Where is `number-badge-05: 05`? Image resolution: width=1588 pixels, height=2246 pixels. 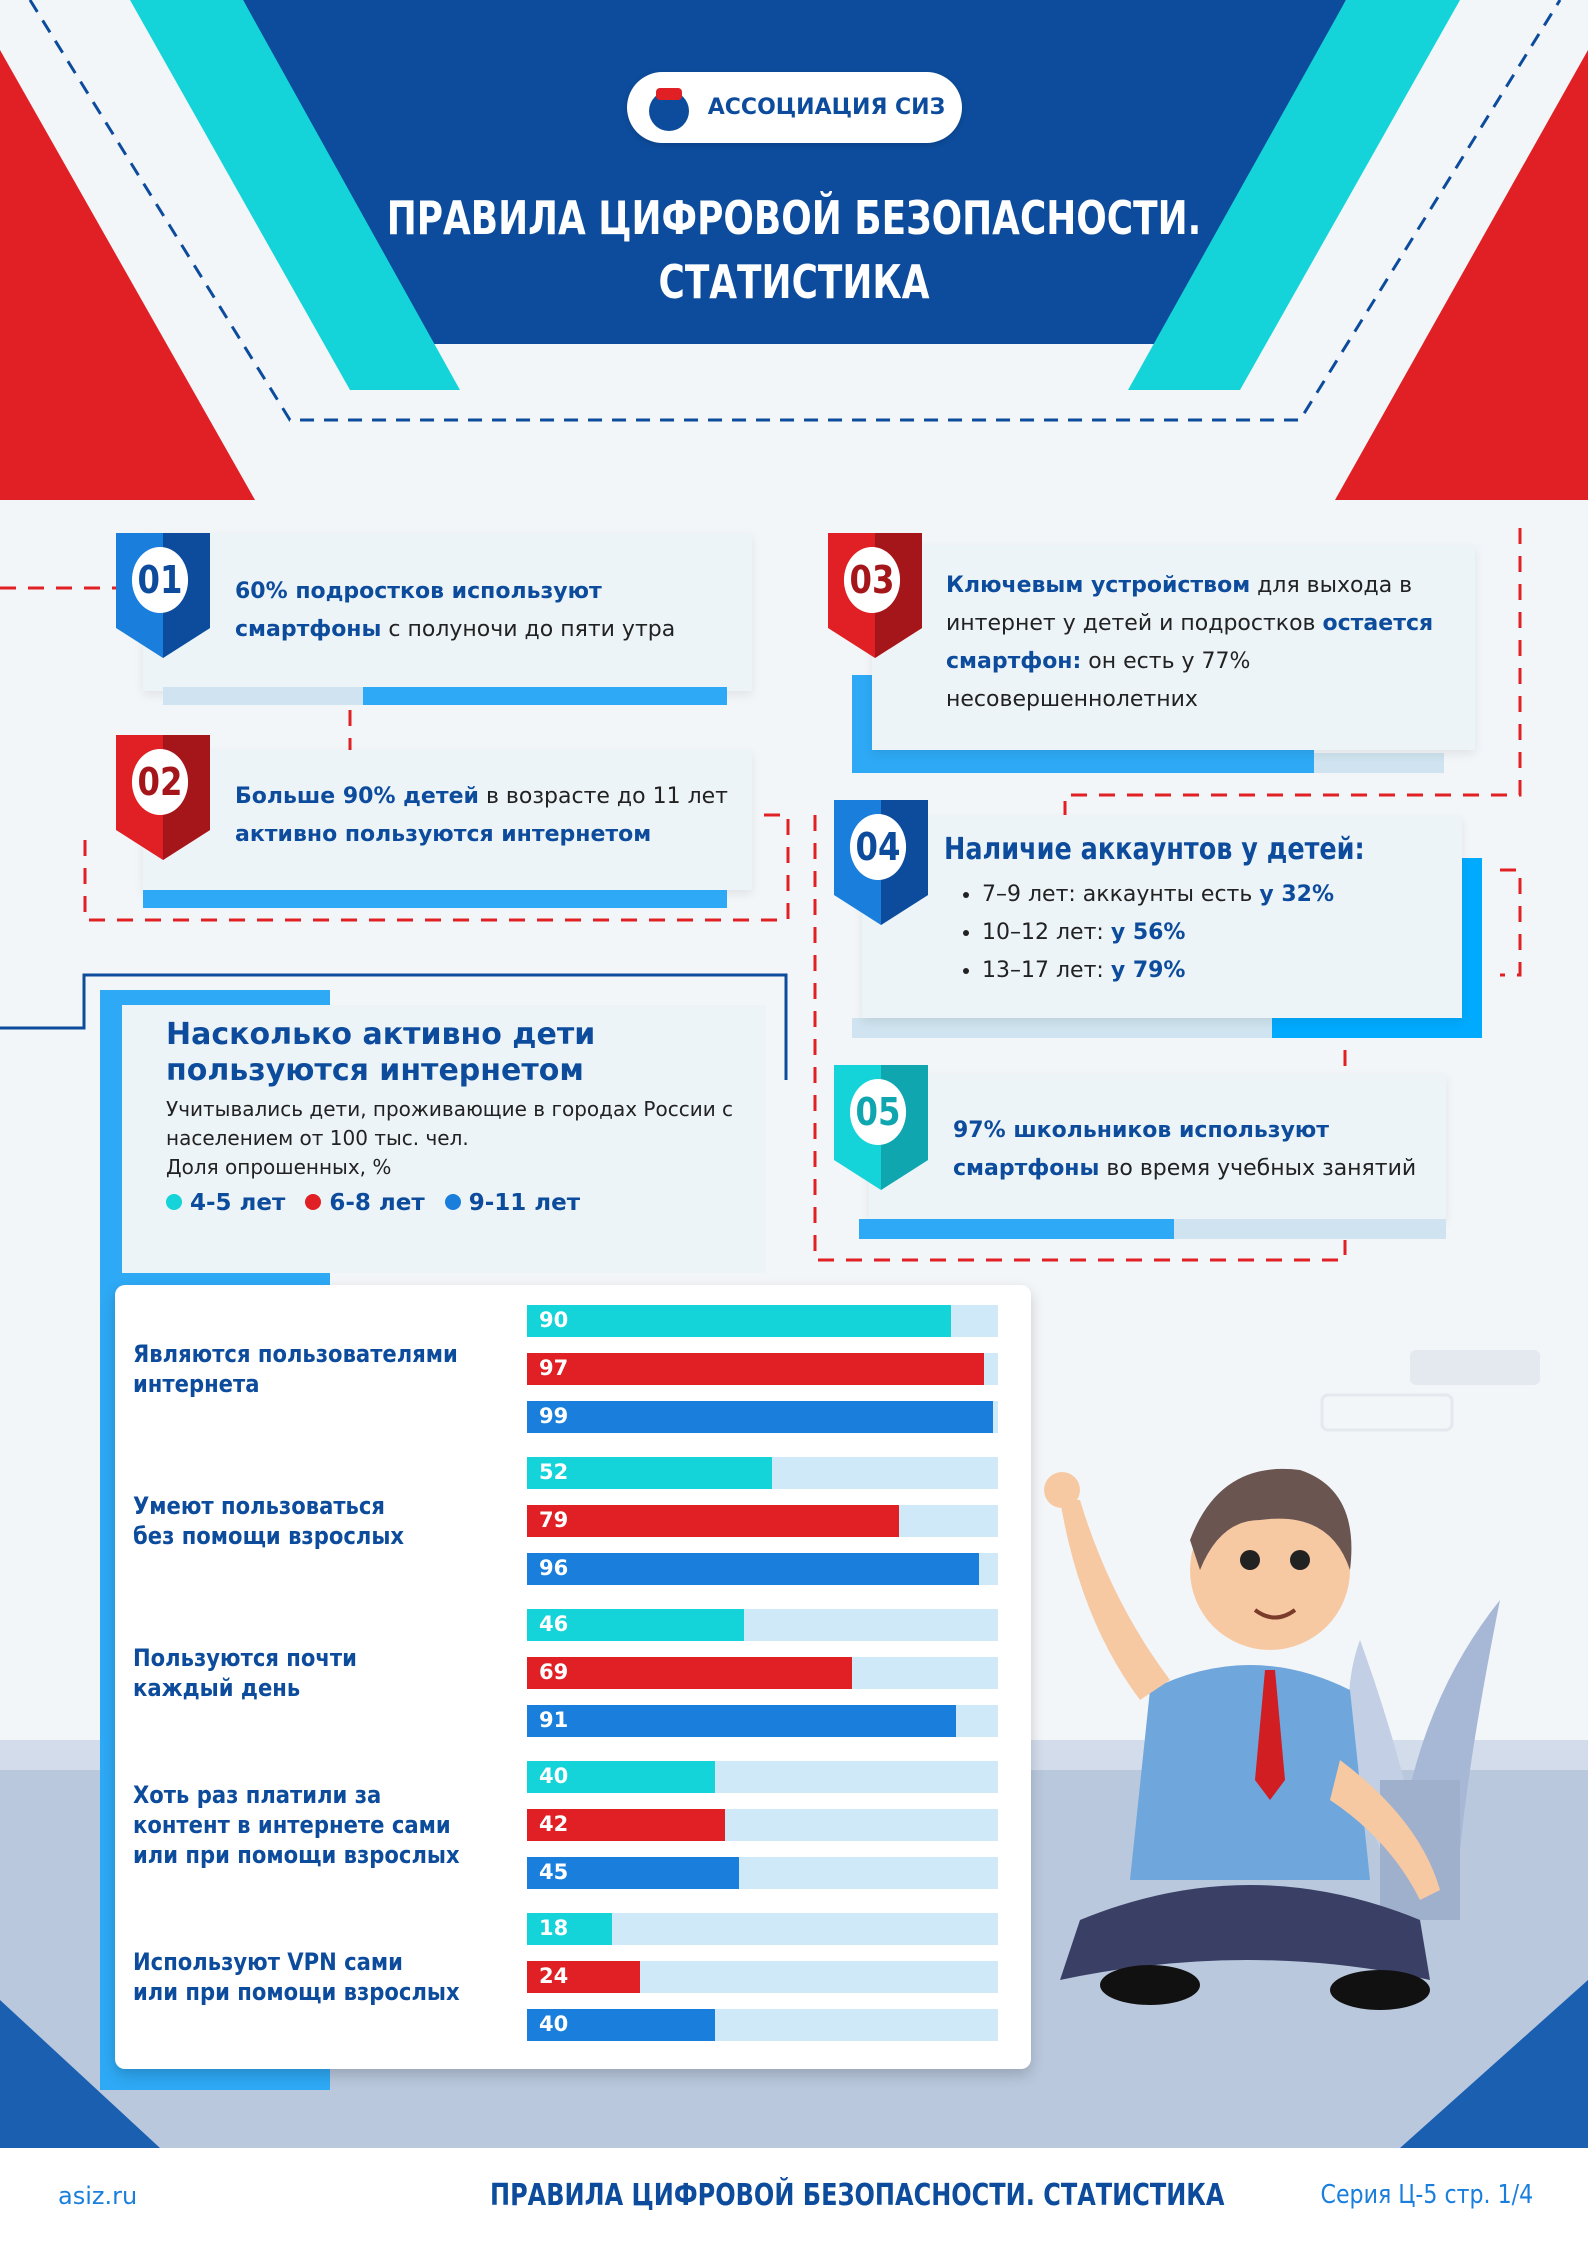
number-badge-05: 05 is located at coordinates (881, 1127).